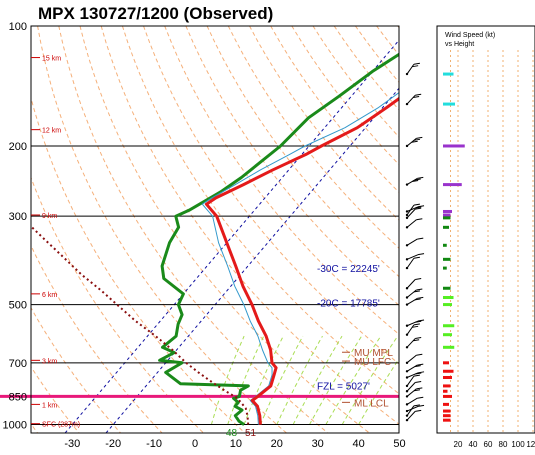 This screenshot has height=455, width=535. I want to click on temperature-tick-label: 20, so click(277, 444).